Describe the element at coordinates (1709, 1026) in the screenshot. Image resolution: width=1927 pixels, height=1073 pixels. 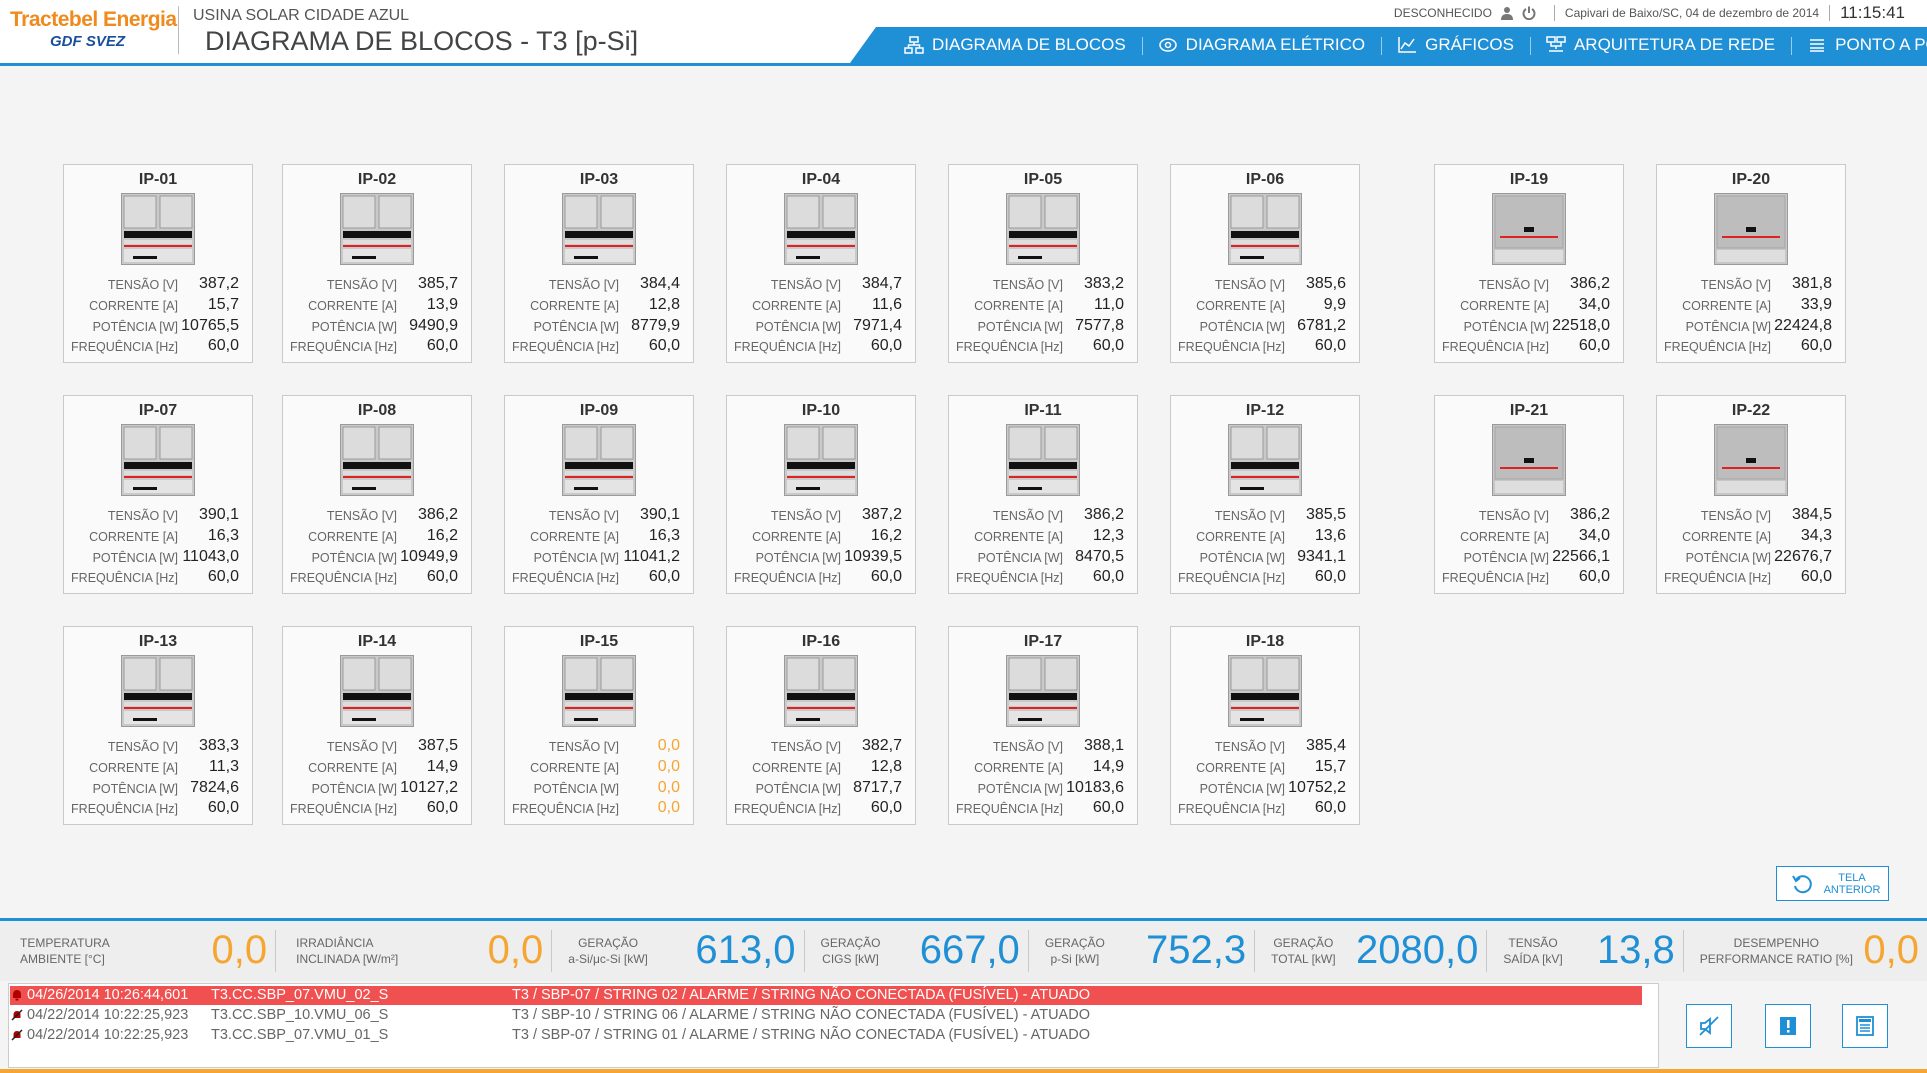
I see `mute-alarm-button` at that location.